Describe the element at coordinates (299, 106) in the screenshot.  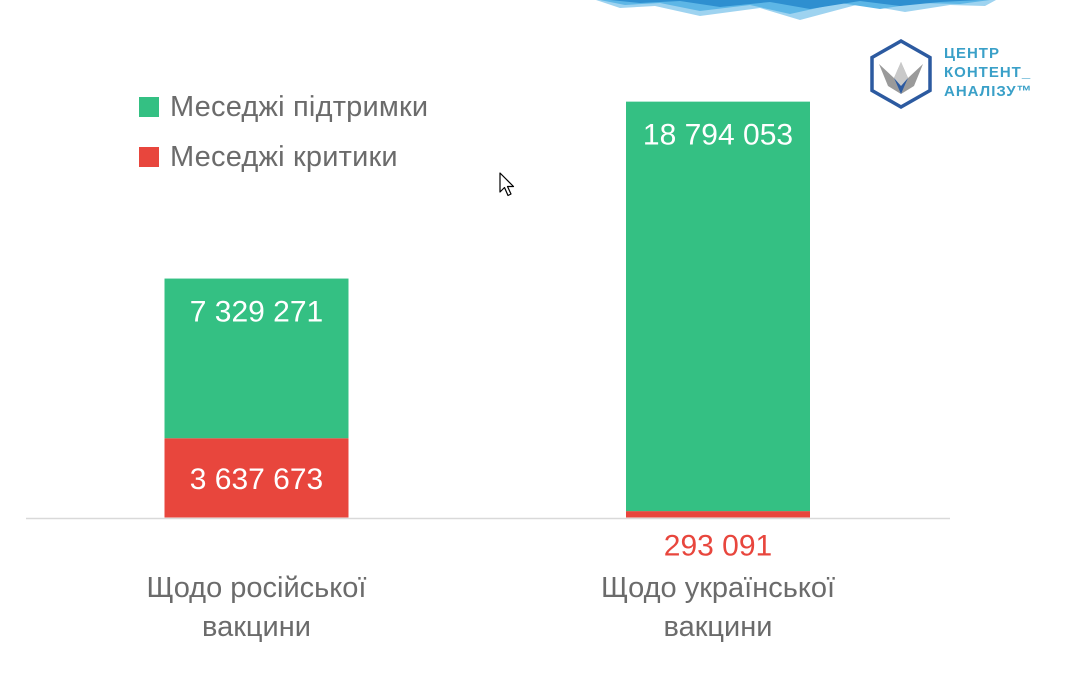
I see `legend-label-support: Меседжі підтримки` at that location.